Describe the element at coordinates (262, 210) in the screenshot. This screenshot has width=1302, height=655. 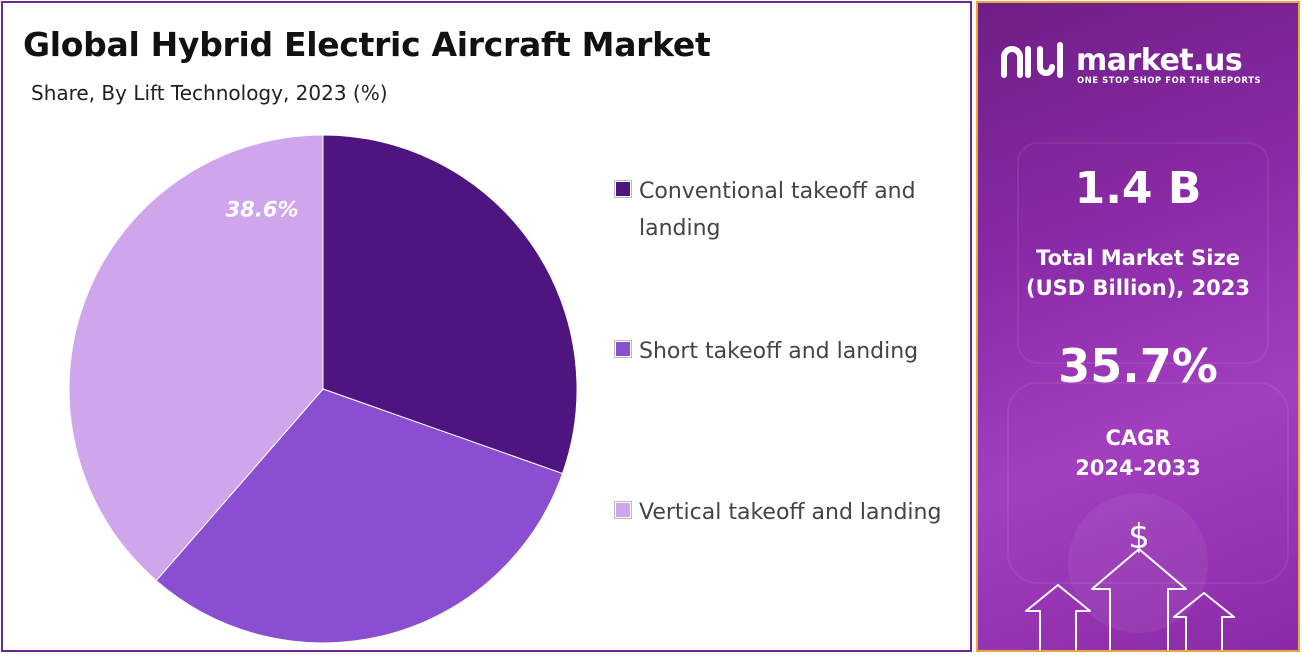
I see `pie-data-label: 38.6%` at that location.